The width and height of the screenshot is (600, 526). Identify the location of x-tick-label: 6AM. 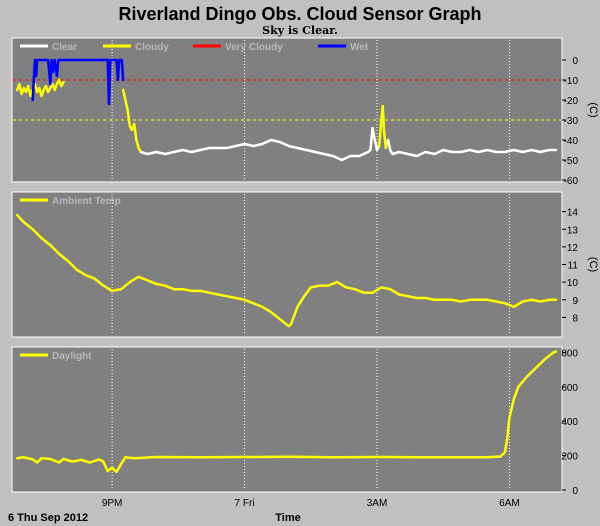
(509, 503).